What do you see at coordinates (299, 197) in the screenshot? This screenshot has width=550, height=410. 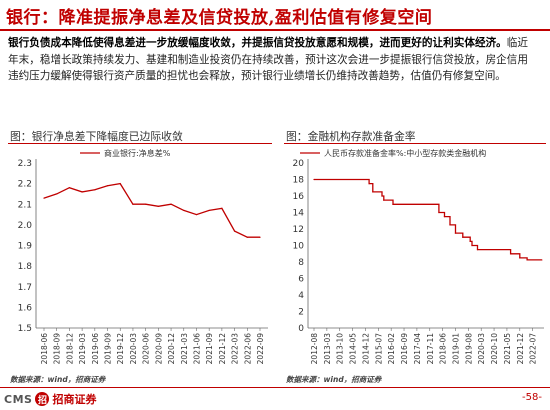 I see `right-y-tick-label: 16` at bounding box center [299, 197].